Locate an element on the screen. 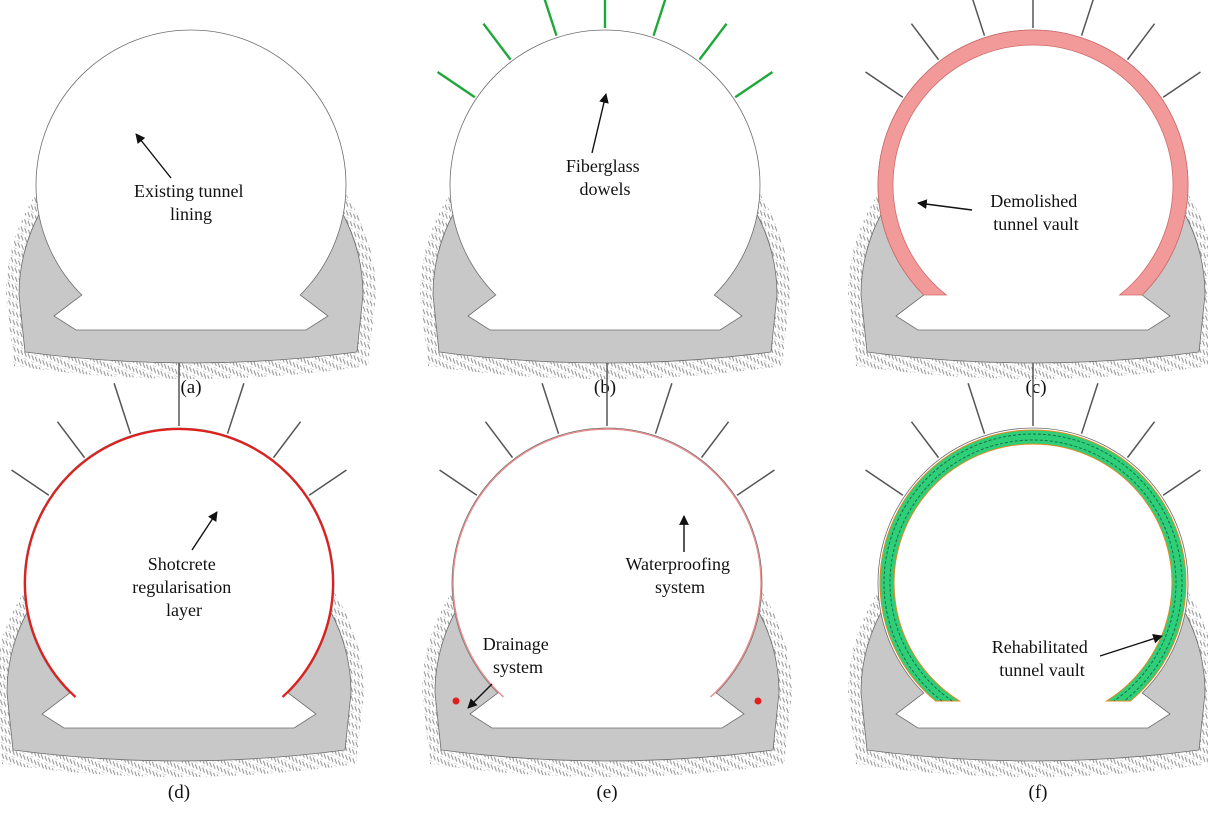 This screenshot has height=816, width=1208. label-line: lining is located at coordinates (191, 214).